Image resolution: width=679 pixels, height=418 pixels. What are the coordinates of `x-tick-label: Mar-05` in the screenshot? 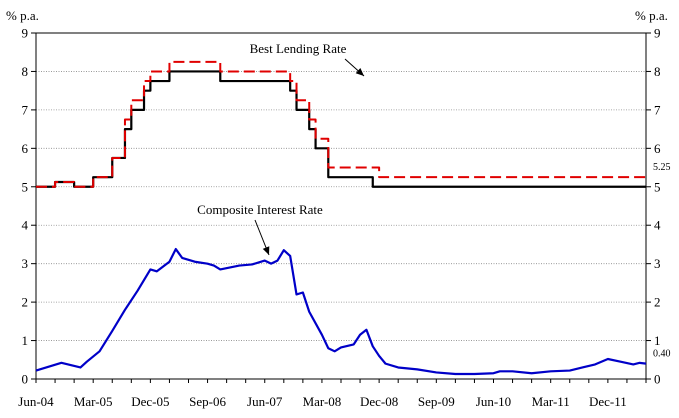 It's located at (93, 401).